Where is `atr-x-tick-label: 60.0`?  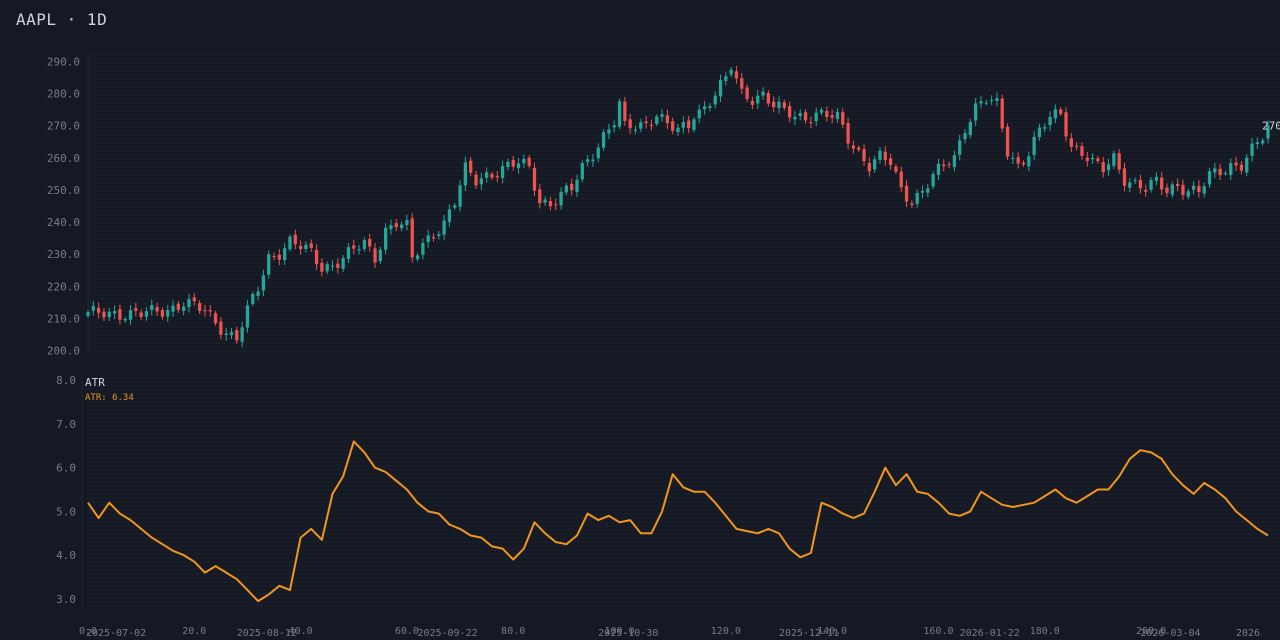 atr-x-tick-label: 60.0 is located at coordinates (407, 631).